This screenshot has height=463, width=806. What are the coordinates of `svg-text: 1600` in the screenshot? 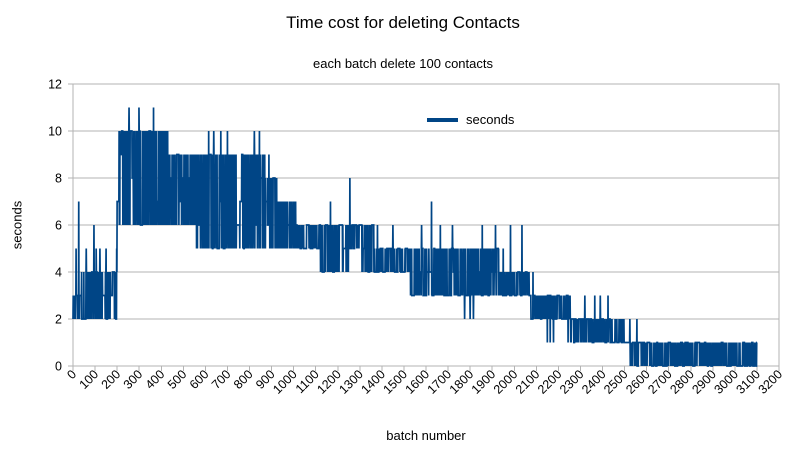 It's located at (418, 382).